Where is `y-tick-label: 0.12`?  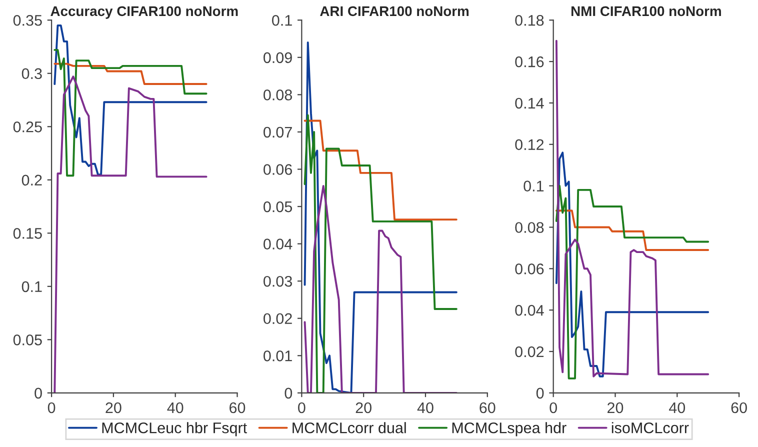 y-tick-label: 0.12 is located at coordinates (529, 144).